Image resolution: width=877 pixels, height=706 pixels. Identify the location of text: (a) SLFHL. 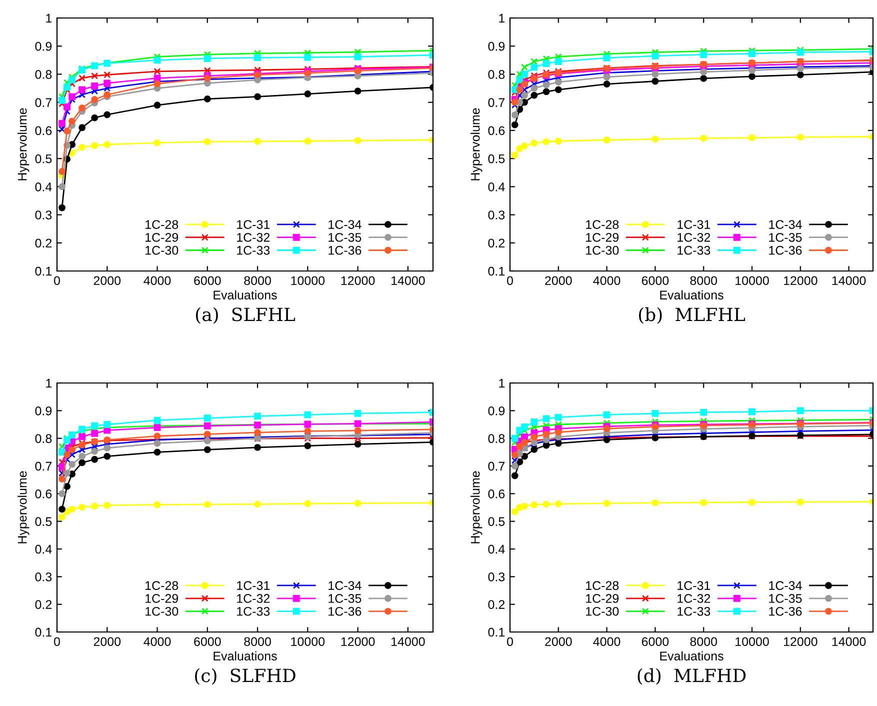
(246, 315).